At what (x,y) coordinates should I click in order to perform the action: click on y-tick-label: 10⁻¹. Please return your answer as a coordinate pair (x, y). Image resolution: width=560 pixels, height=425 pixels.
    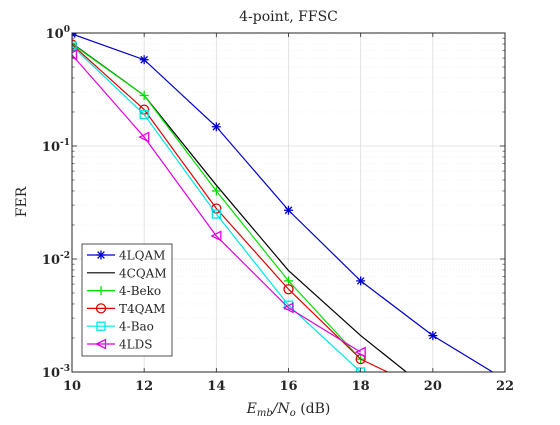
    Looking at the image, I should click on (56, 146).